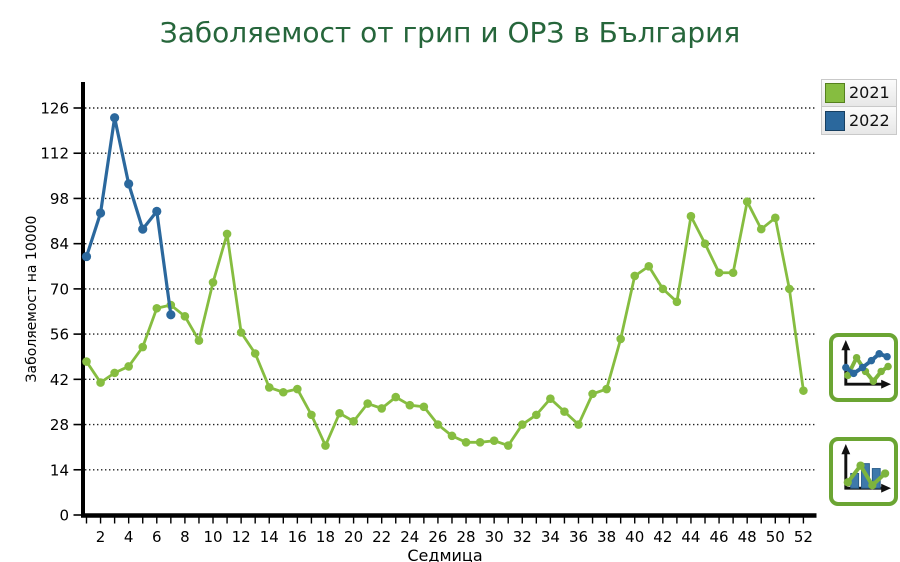 Image resolution: width=900 pixels, height=562 pixels. I want to click on line-chart-view-button, so click(863, 367).